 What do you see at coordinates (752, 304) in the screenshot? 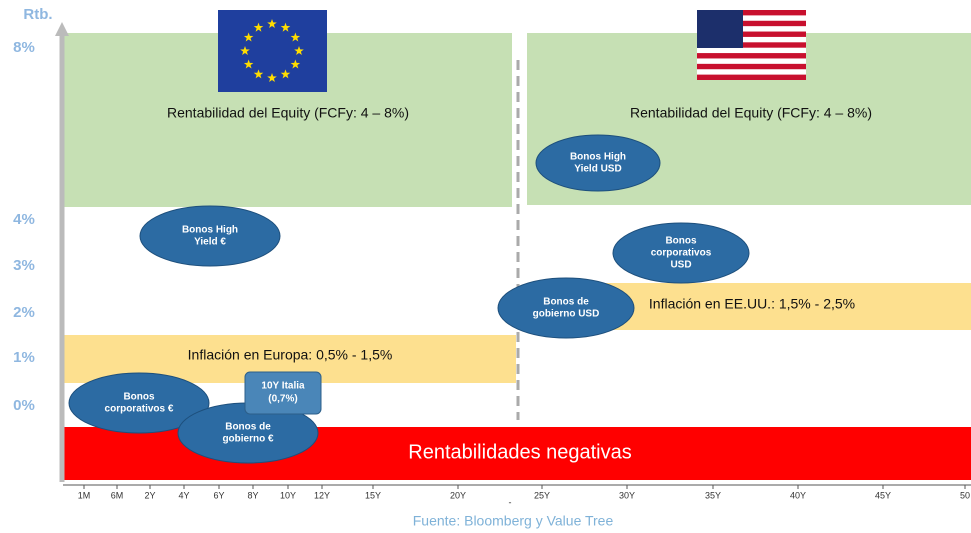
I see `zone-label: Inflación en EE.UU.: 1,5% - 2,5%` at bounding box center [752, 304].